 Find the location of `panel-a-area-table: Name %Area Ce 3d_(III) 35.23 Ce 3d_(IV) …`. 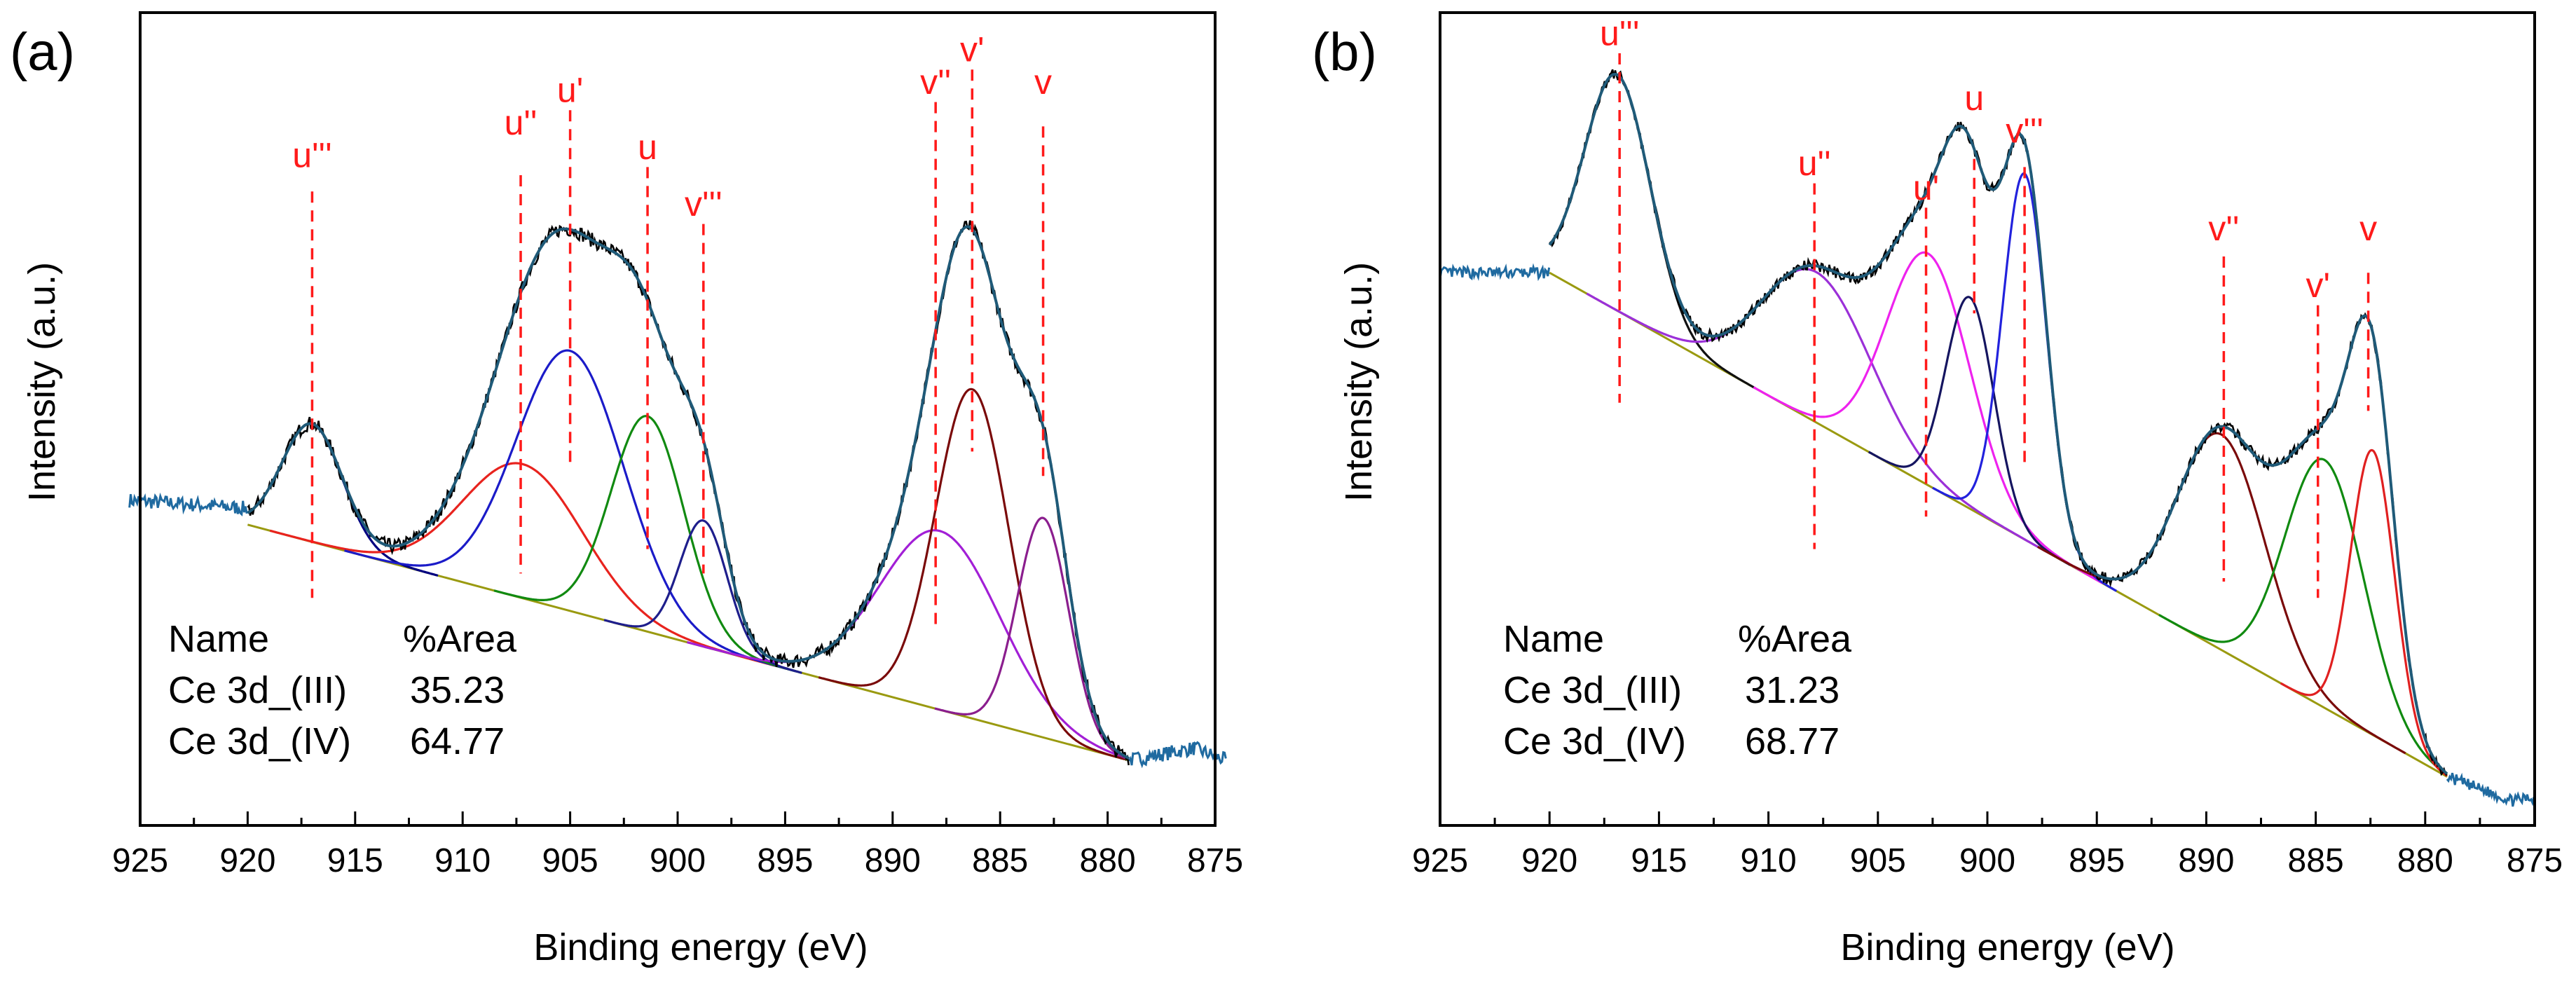

panel-a-area-table: Name %Area Ce 3d_(III) 35.23 Ce 3d_(IV) … is located at coordinates (342, 690).